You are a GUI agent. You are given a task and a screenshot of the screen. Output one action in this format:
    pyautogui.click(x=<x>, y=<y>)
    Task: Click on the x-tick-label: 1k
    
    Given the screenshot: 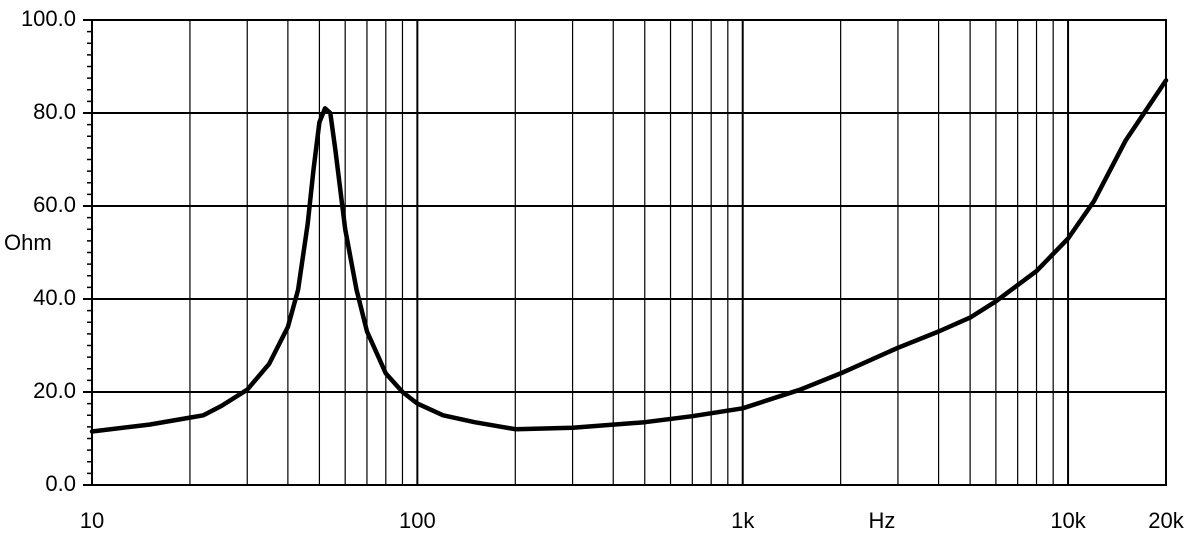 What is the action you would take?
    pyautogui.click(x=743, y=520)
    